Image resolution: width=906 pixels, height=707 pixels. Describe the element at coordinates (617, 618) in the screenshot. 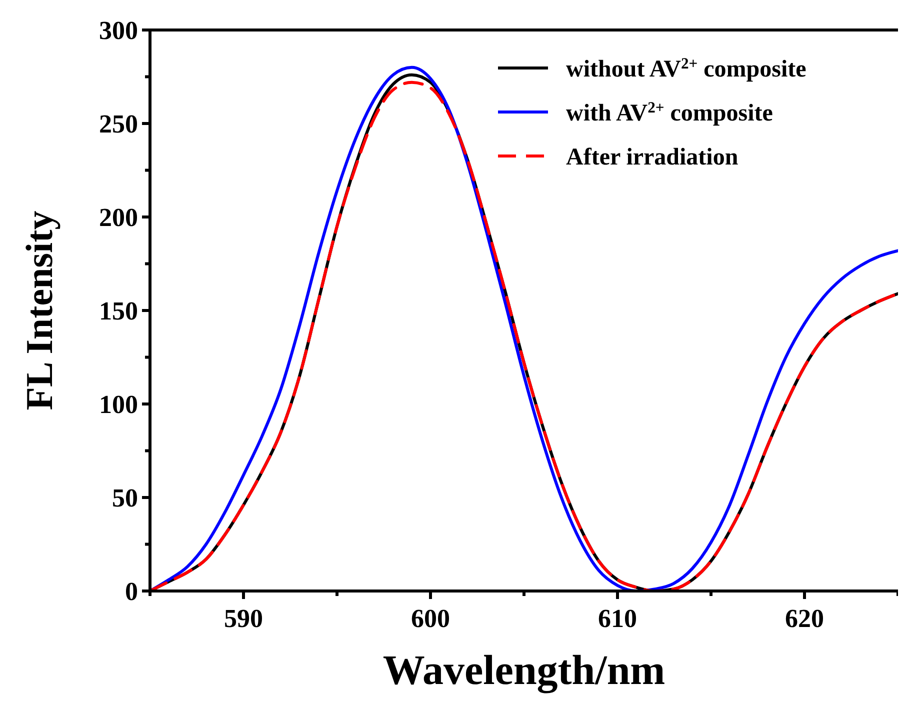

I see `x-tick-label: 610` at that location.